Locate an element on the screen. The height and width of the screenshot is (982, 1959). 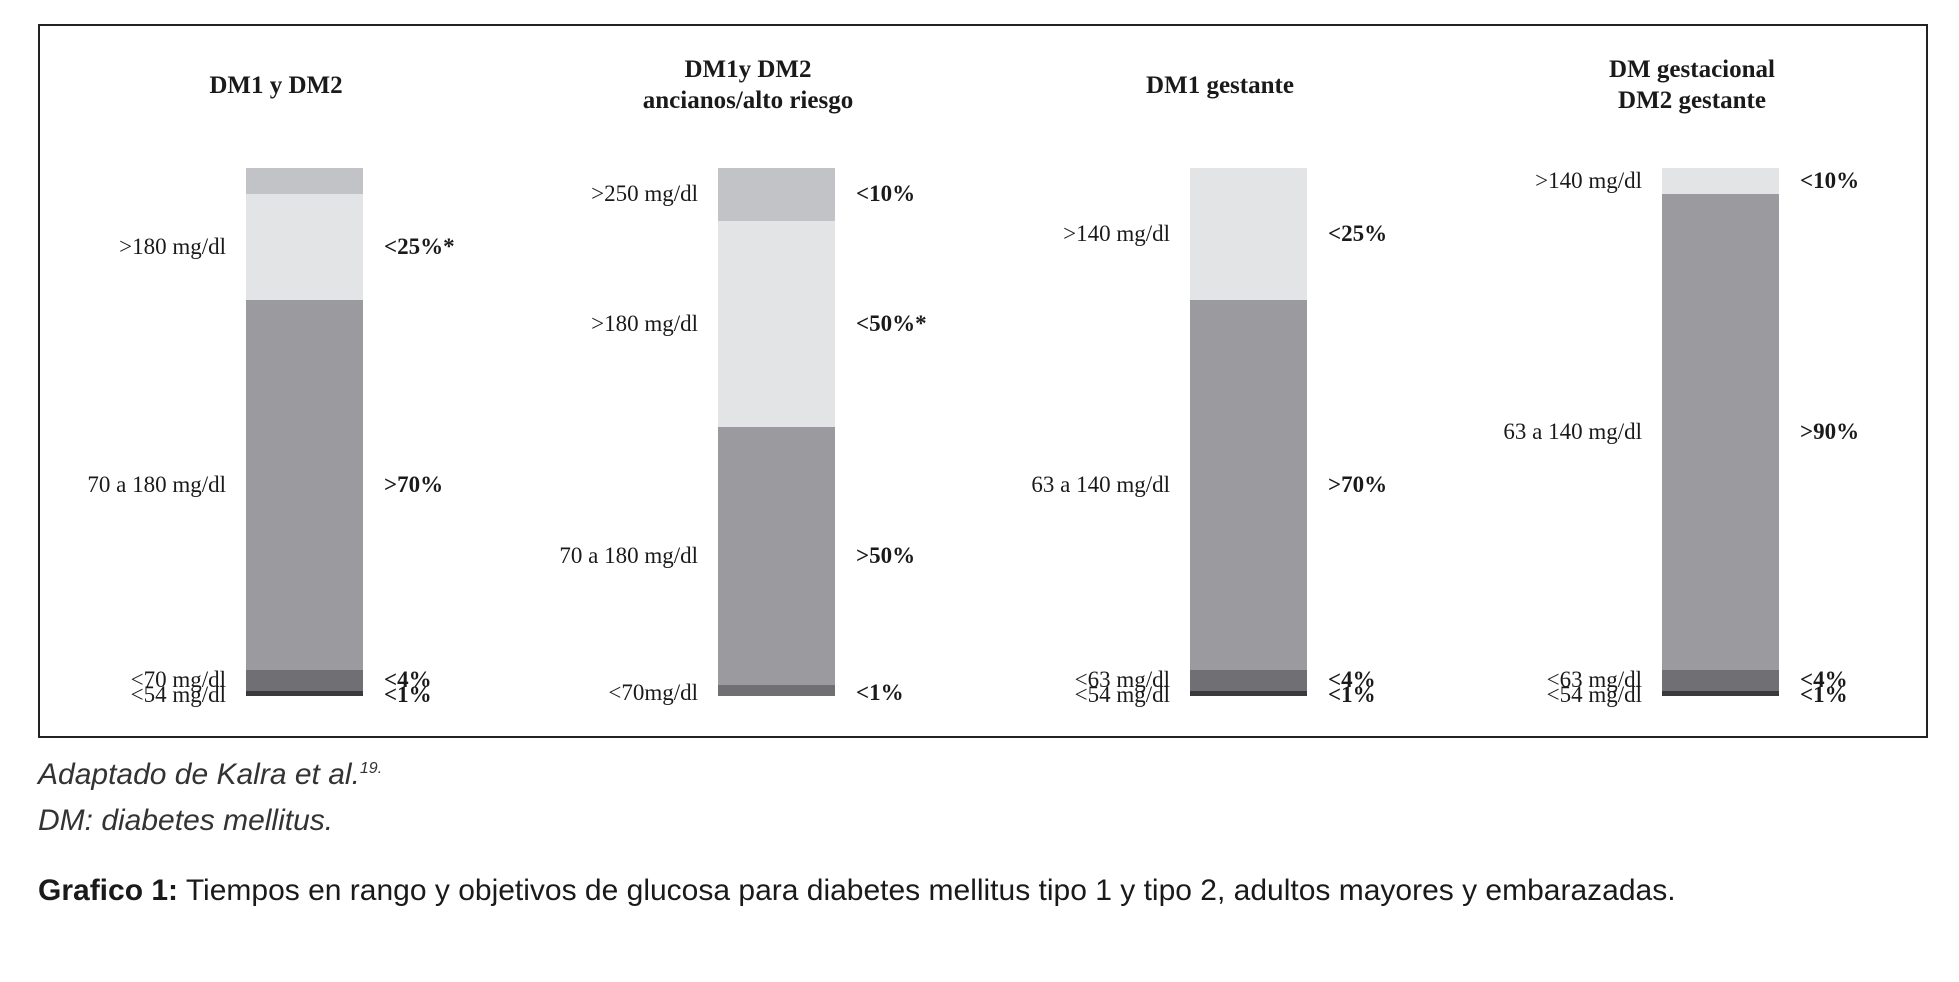
panel-title-line: ancianos/alto riesgo is located at coordinates (748, 100).